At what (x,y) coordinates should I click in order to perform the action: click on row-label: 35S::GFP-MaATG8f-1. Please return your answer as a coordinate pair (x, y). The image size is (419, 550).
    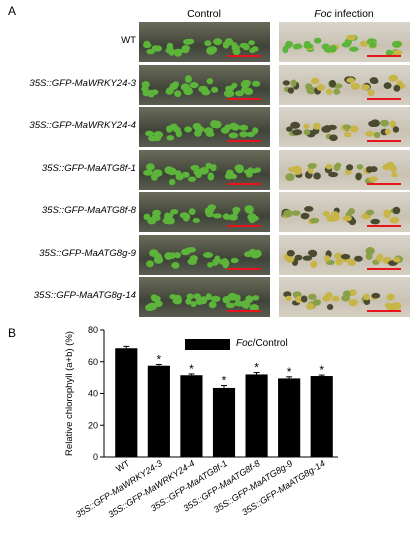
    Looking at the image, I should click on (88, 168).